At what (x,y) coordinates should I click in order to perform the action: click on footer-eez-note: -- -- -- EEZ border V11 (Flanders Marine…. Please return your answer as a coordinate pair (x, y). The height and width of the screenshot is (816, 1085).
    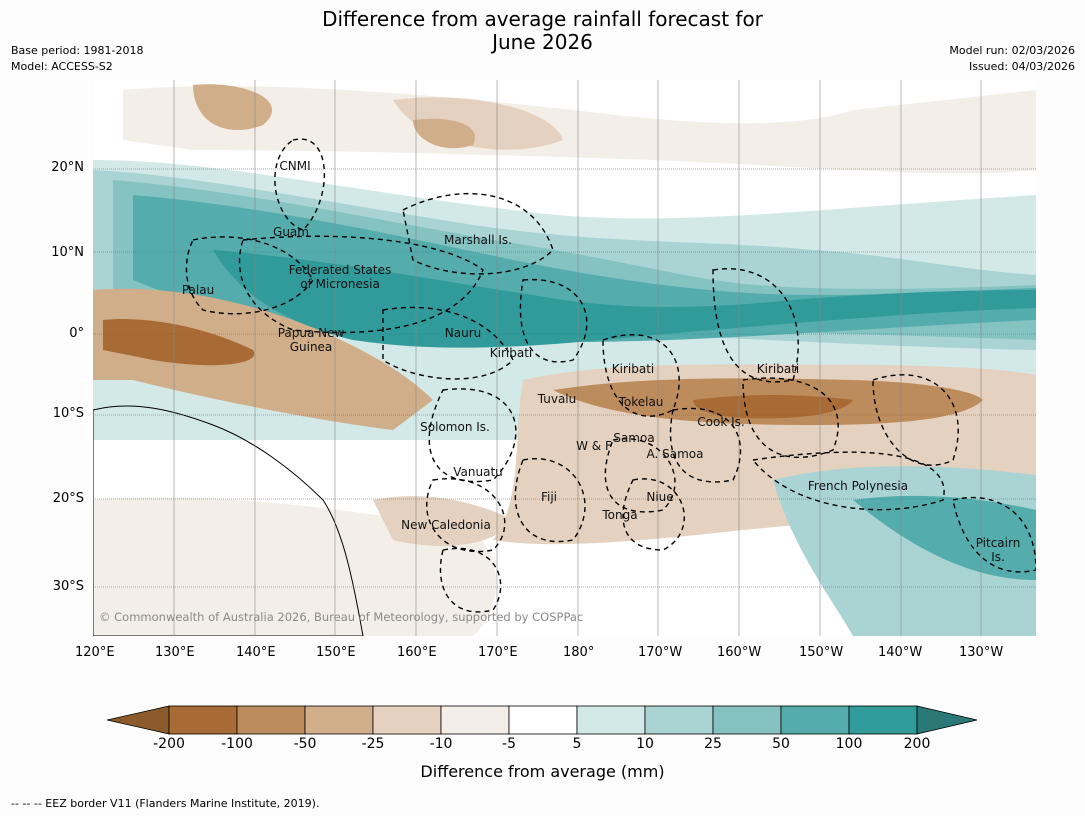
    Looking at the image, I should click on (165, 803).